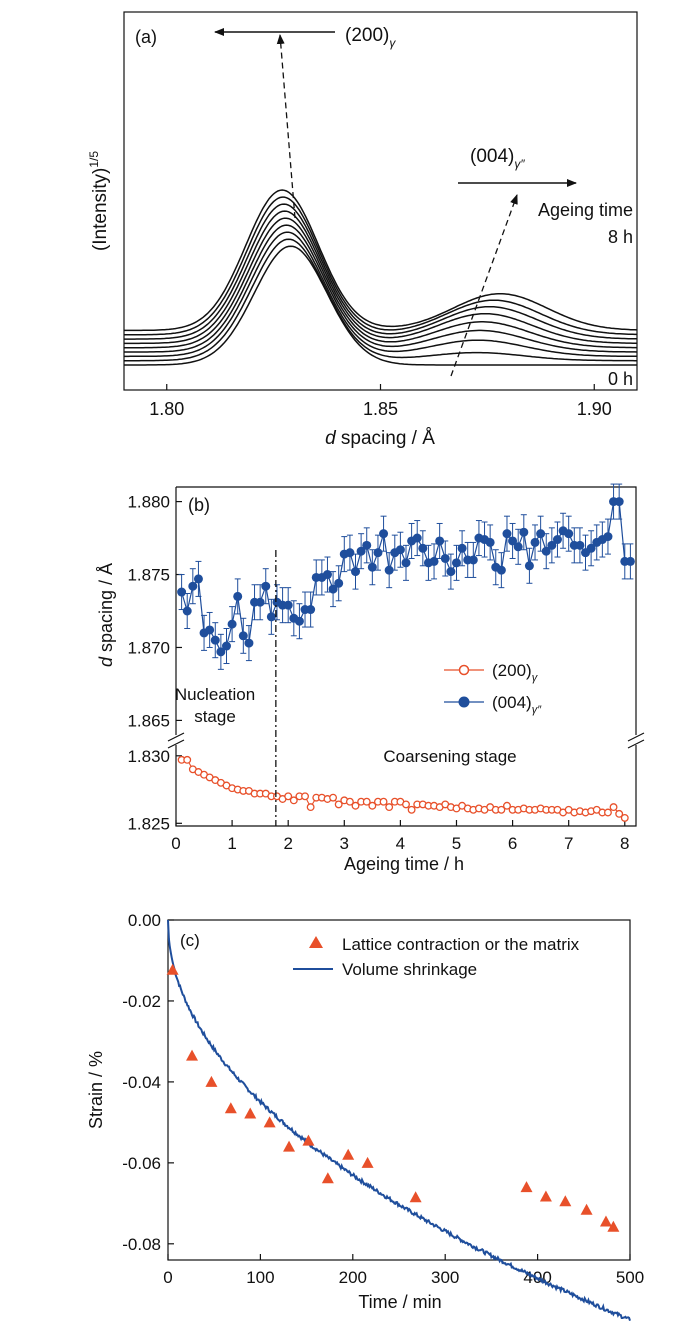 Image resolution: width=700 pixels, height=1340 pixels. I want to click on y-tick-label: 1.865, so click(148, 720).